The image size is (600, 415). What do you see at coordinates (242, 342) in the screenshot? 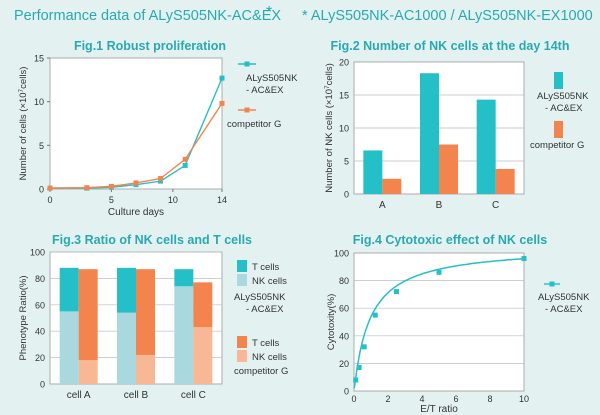
I see `fig3-legend-swatch-t-b` at bounding box center [242, 342].